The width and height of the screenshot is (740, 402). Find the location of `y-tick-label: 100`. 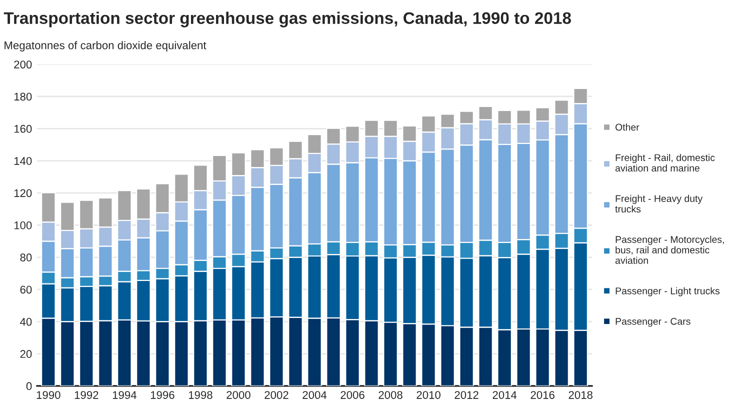

y-tick-label: 100 is located at coordinates (23, 225).